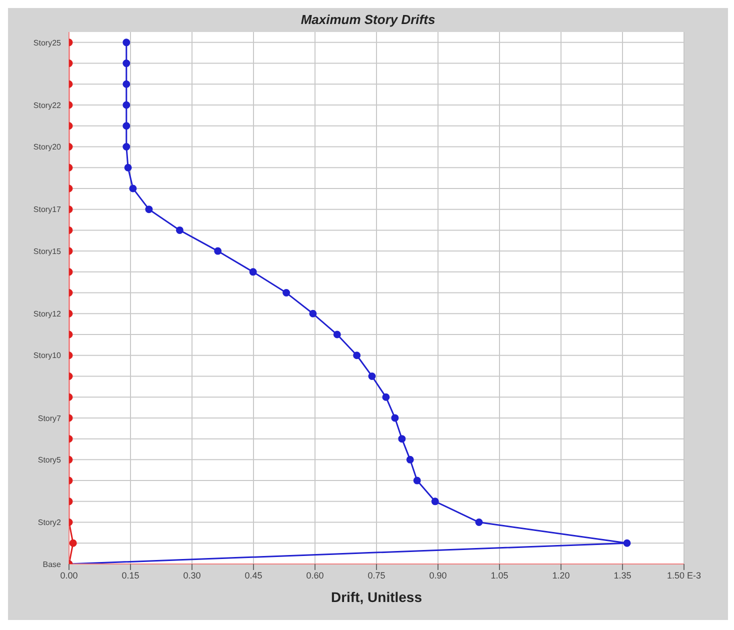 Image resolution: width=734 pixels, height=630 pixels. What do you see at coordinates (47, 43) in the screenshot?
I see `y-tick-label: Story25` at bounding box center [47, 43].